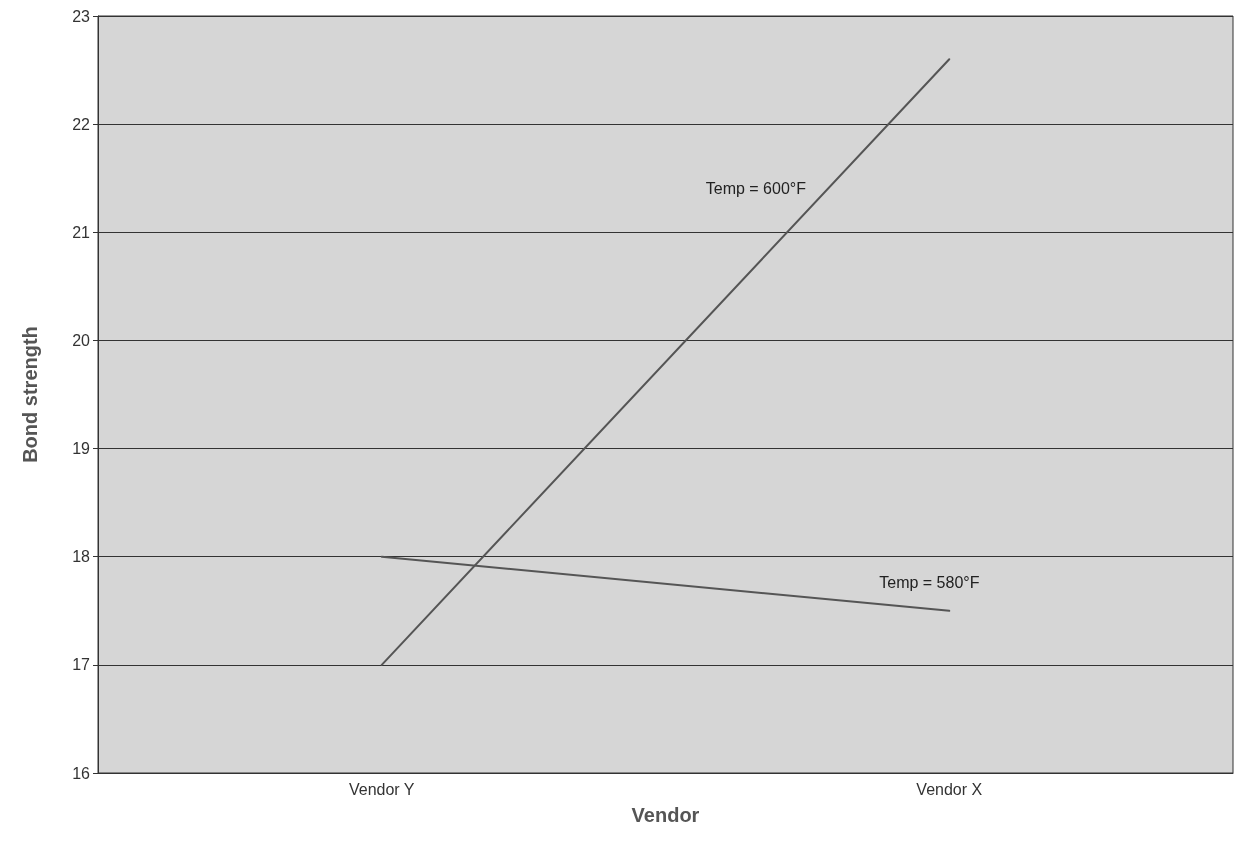  I want to click on y-tick-label: 21, so click(81, 232).